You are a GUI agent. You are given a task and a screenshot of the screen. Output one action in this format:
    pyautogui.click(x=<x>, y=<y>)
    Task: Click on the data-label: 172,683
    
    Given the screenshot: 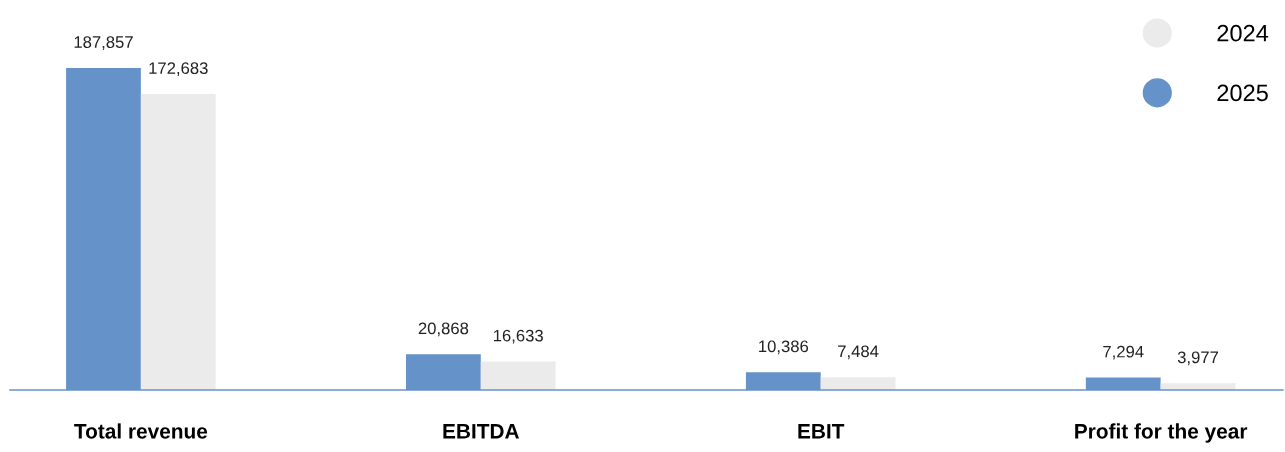 What is the action you would take?
    pyautogui.click(x=178, y=69)
    